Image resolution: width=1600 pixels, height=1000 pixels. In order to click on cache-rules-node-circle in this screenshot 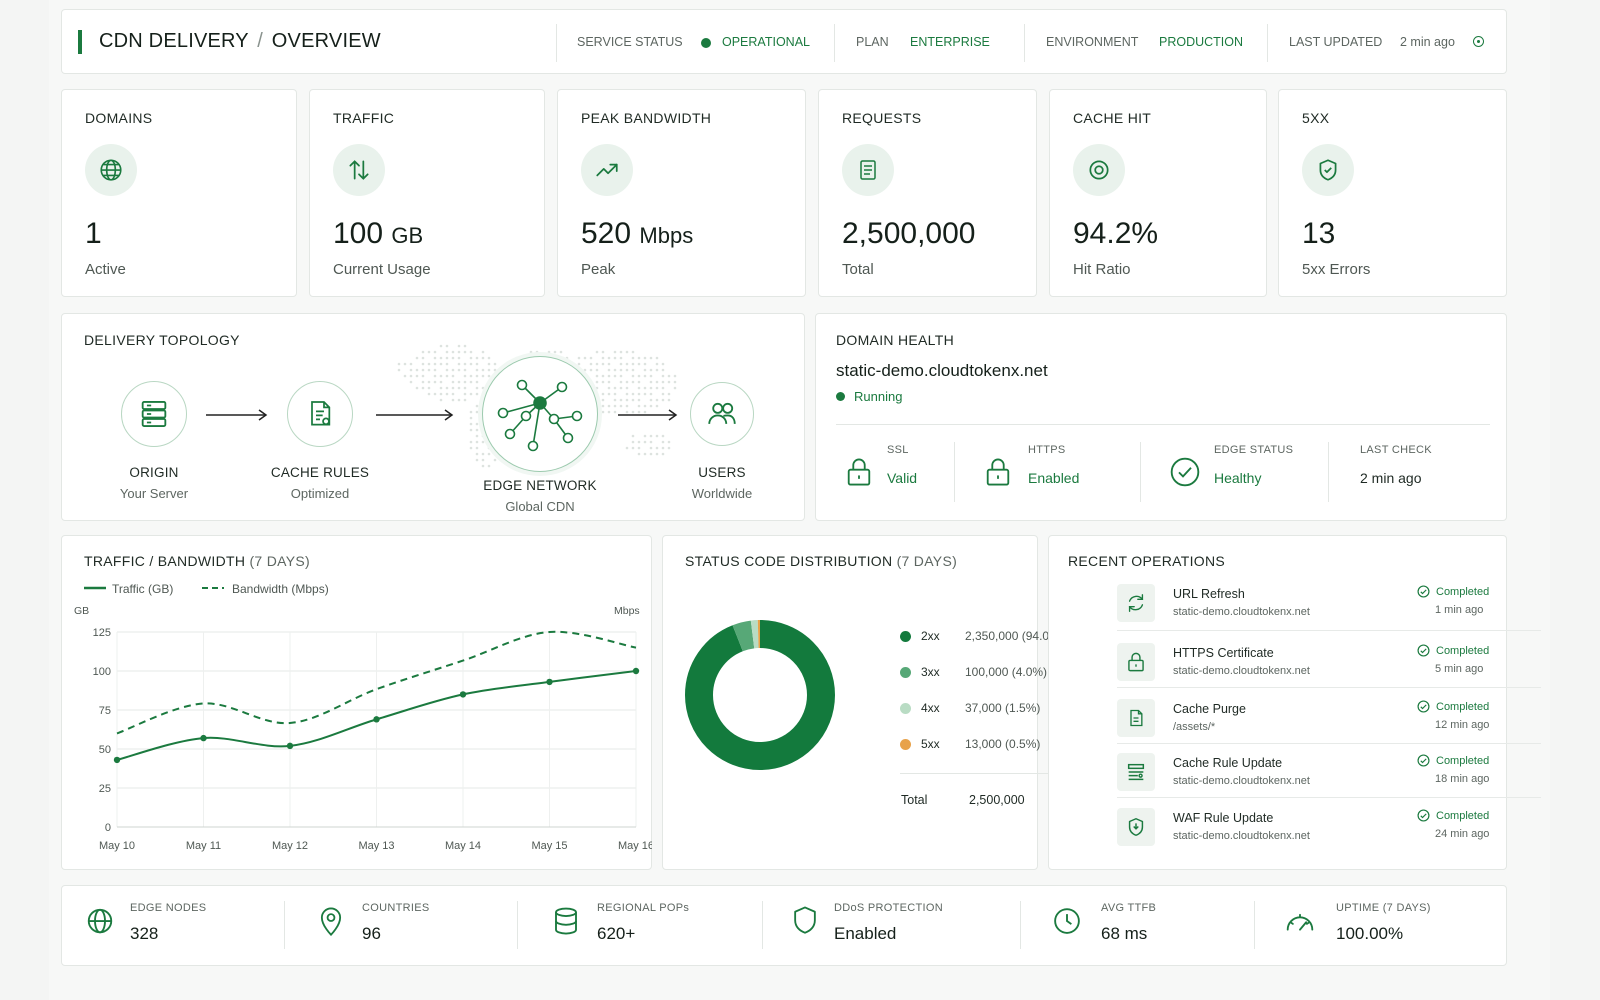, I will do `click(320, 414)`.